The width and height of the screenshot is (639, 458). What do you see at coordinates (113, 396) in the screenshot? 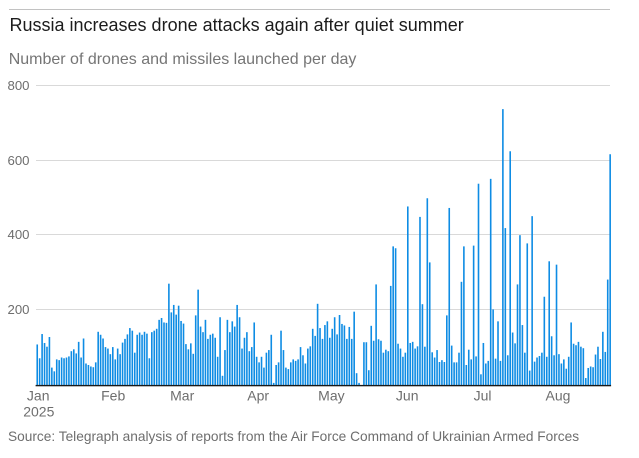
I see `svg-text: Feb` at bounding box center [113, 396].